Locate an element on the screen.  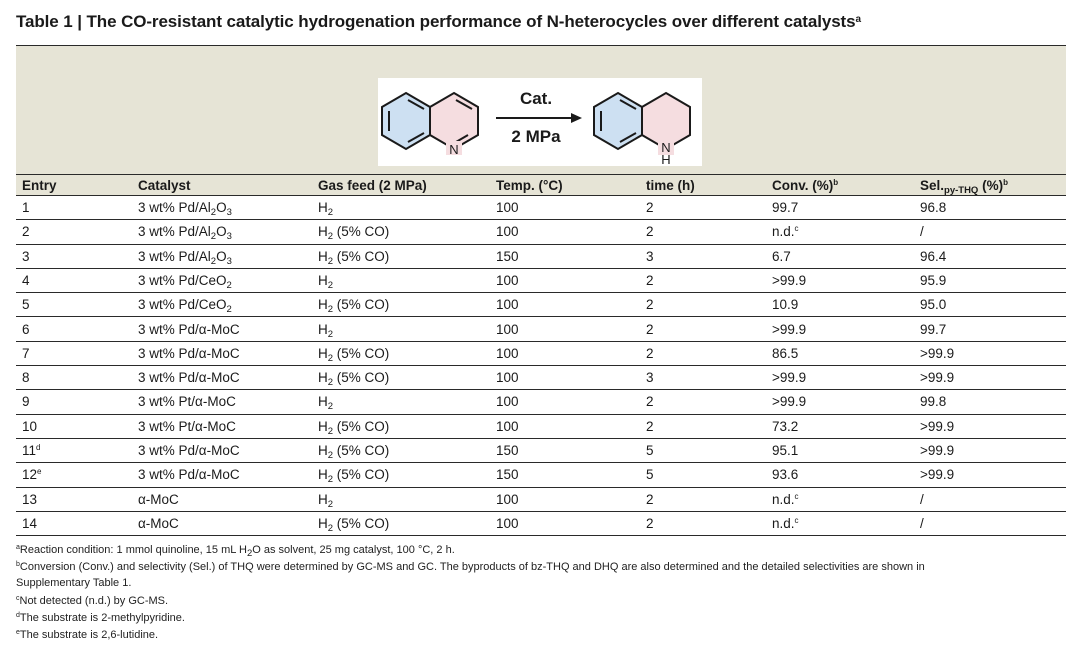
entry-number: 11 is located at coordinates (29, 450).